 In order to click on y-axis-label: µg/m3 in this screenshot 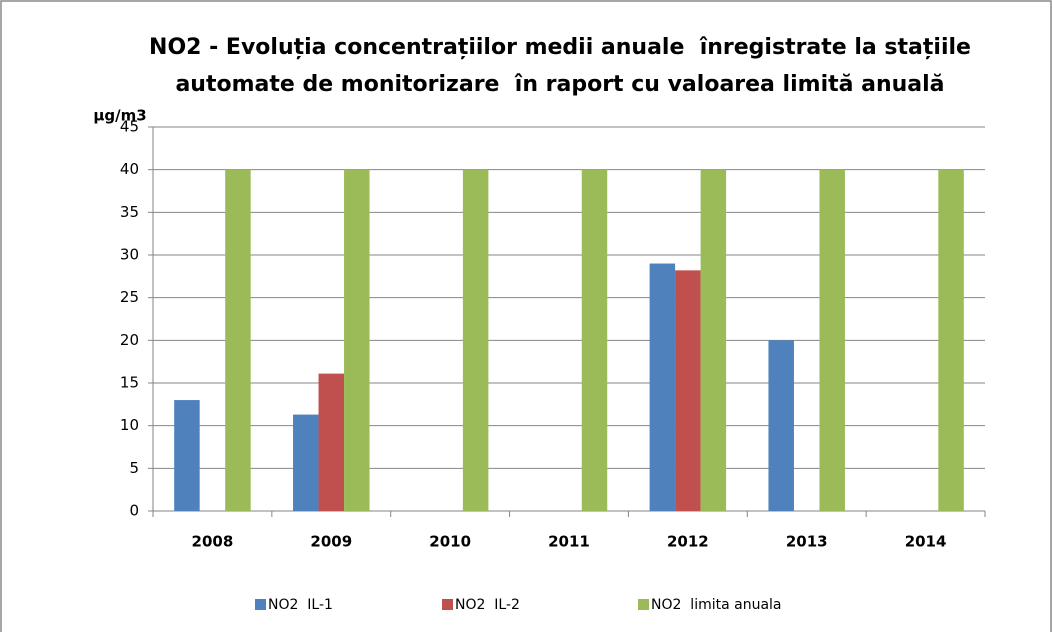, I will do `click(119, 116)`.